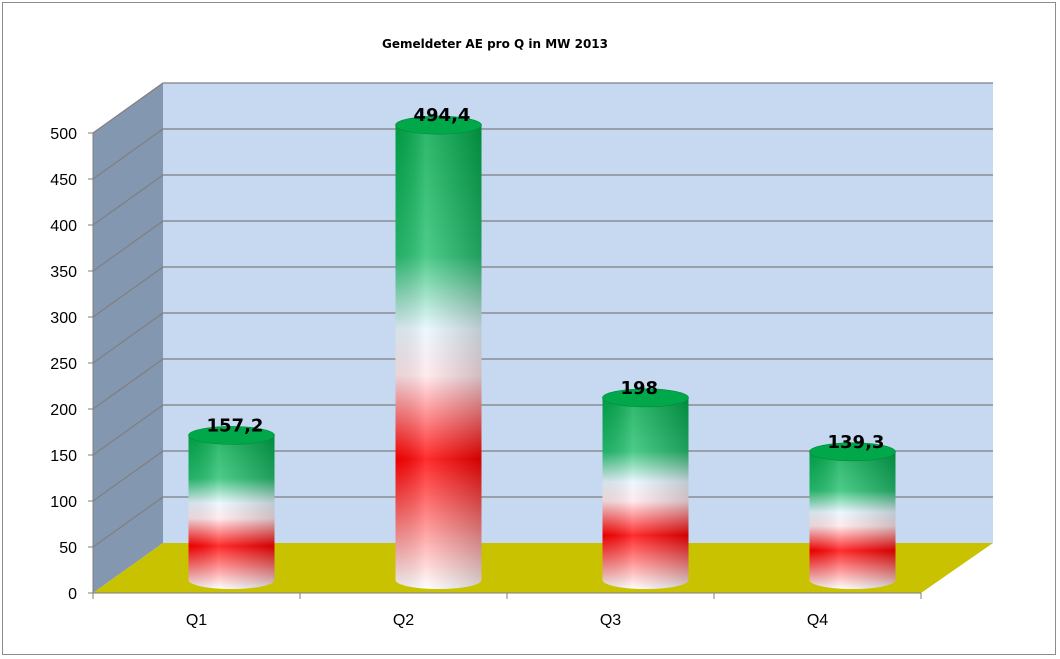  I want to click on y-tick-label: 0, so click(72, 594).